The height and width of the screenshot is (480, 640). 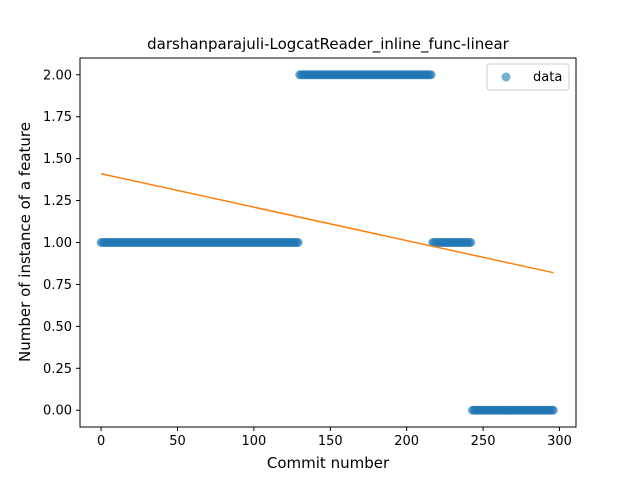 I want to click on x-axis: 0 50 100 150 200 250 300, so click(x=334, y=438).